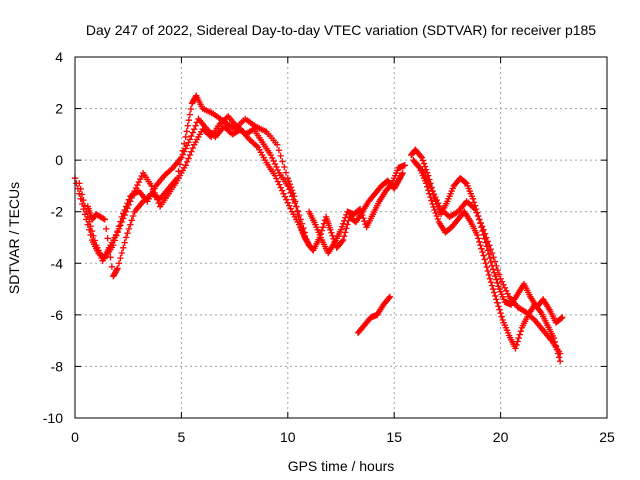 Image resolution: width=640 pixels, height=480 pixels. I want to click on series-track-i, so click(488, 258).